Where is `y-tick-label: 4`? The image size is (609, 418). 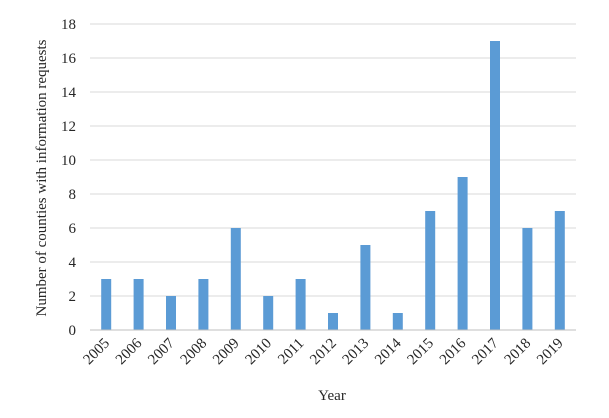
y-tick-label: 4 is located at coordinates (73, 263).